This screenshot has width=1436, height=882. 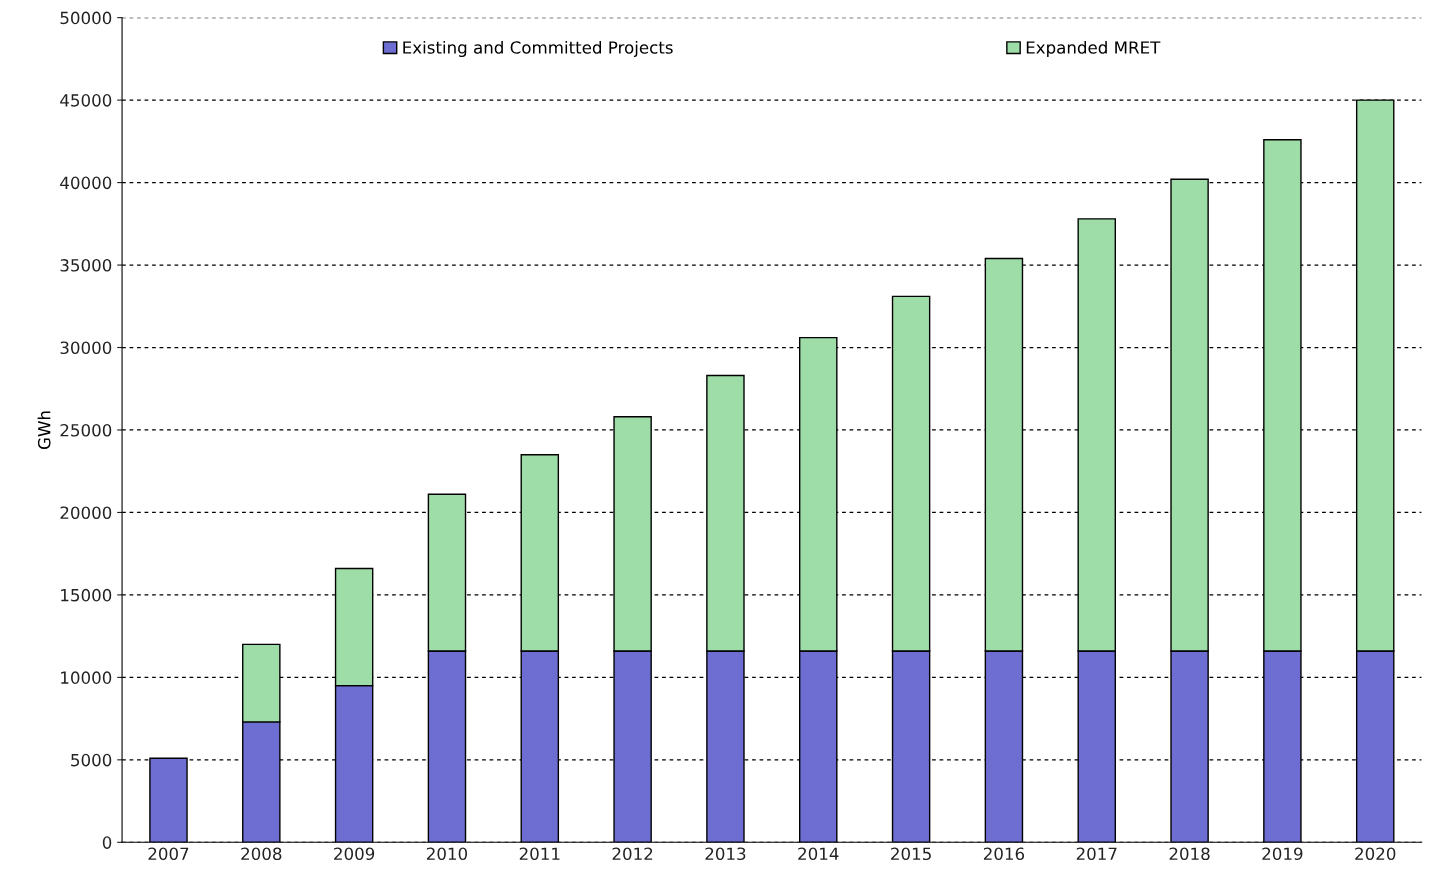 I want to click on x-tick-label: 2017, so click(x=1096, y=854).